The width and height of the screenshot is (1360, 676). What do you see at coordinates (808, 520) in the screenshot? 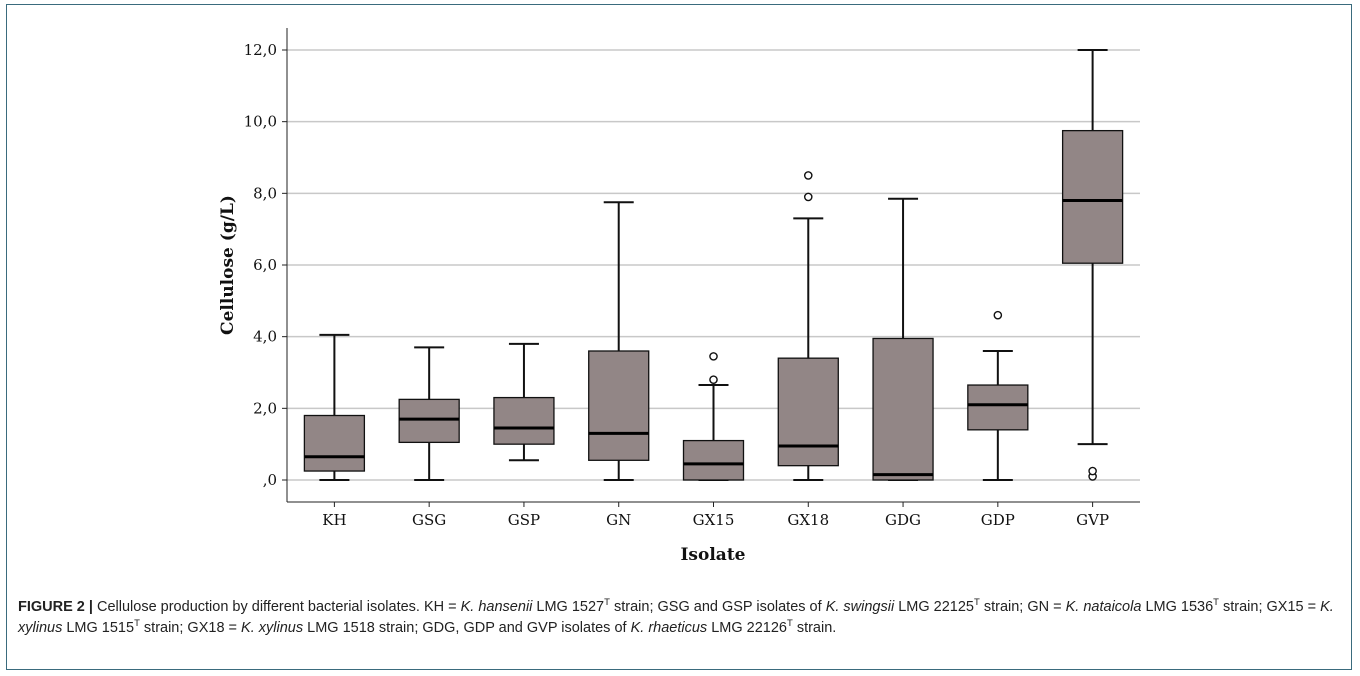
I see `x-tick-label: GX18` at bounding box center [808, 520].